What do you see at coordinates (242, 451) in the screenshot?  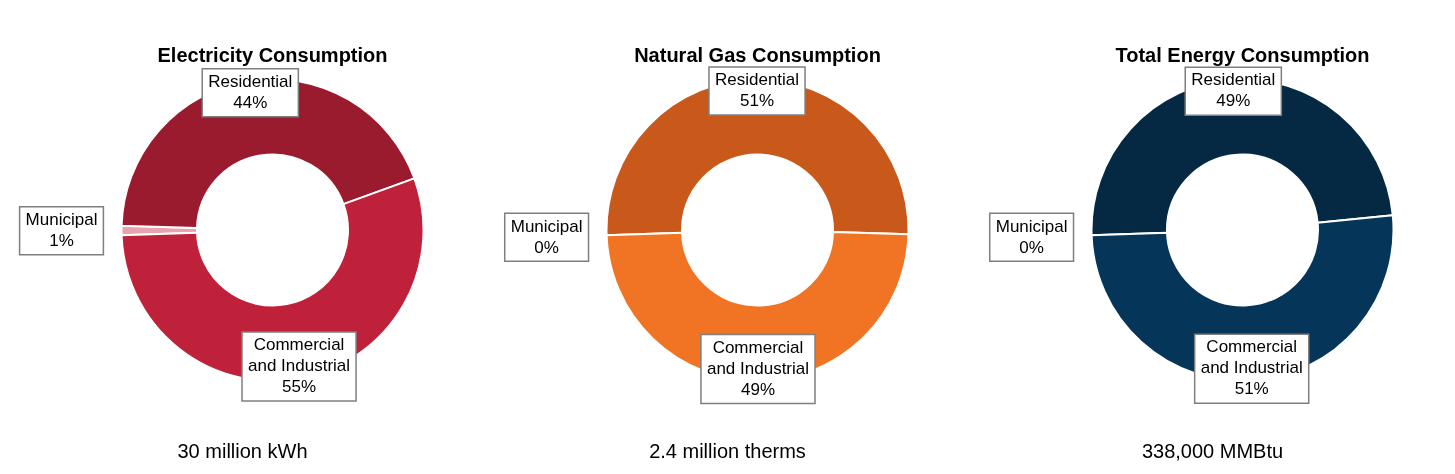 I see `text: 30 million kWh` at bounding box center [242, 451].